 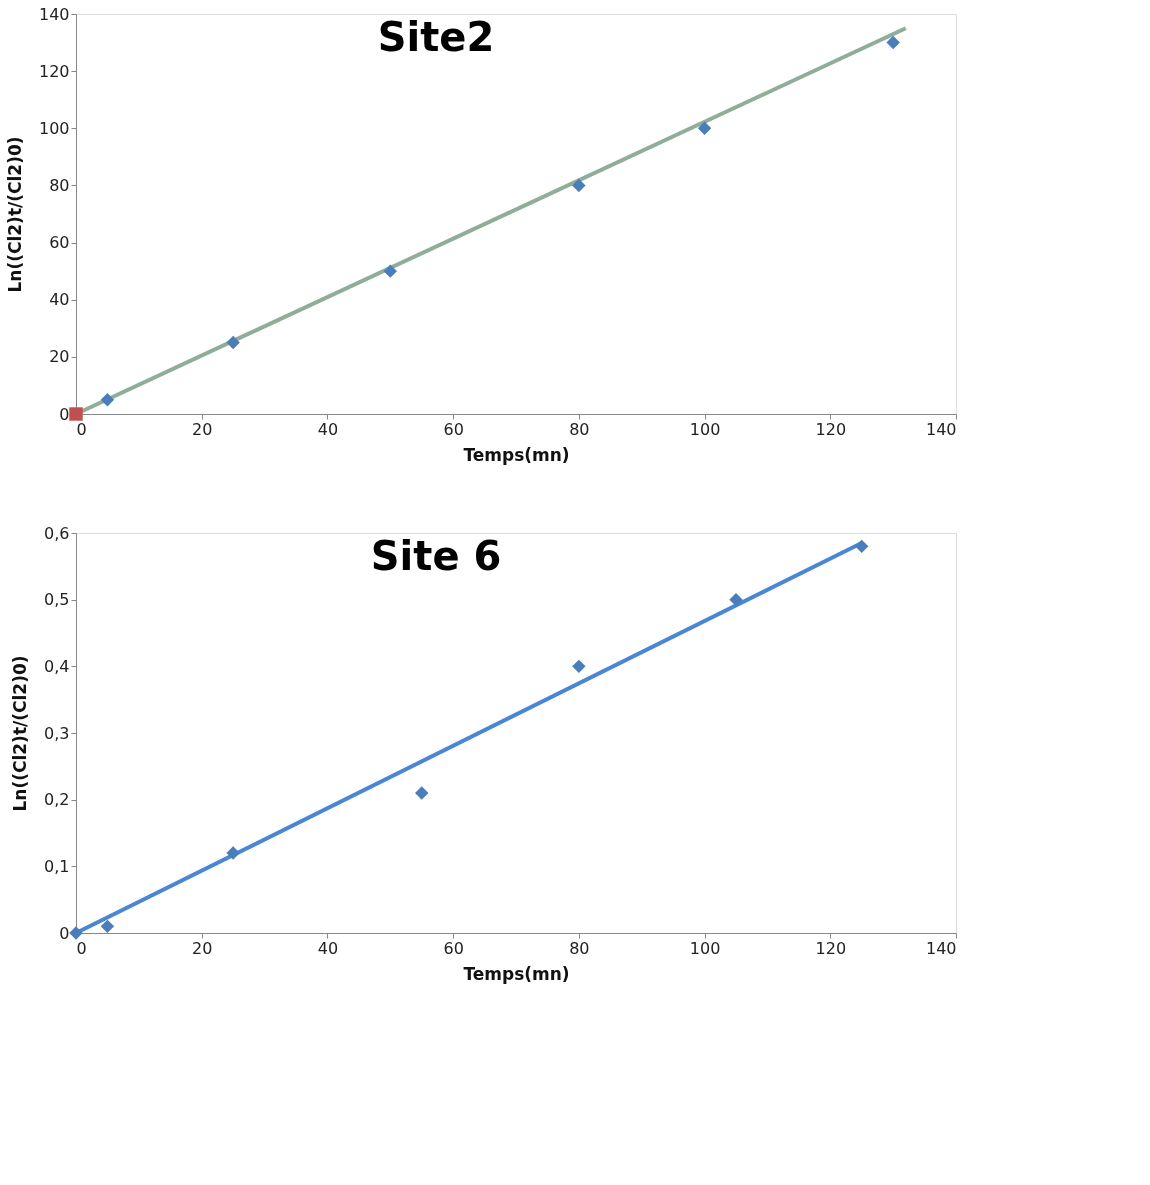 I want to click on y-tick-label: 0,2, so click(x=57, y=800).